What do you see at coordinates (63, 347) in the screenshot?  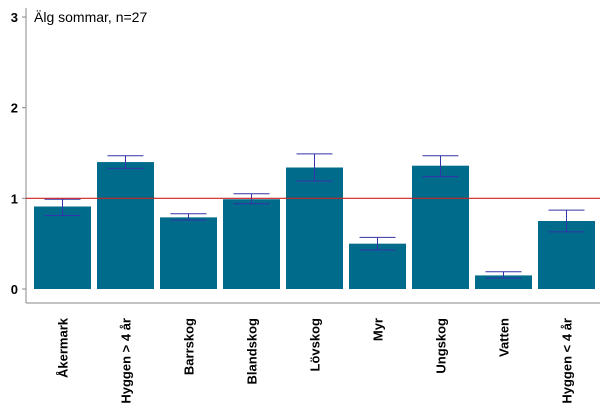 I see `x-category-label: Åkermark` at bounding box center [63, 347].